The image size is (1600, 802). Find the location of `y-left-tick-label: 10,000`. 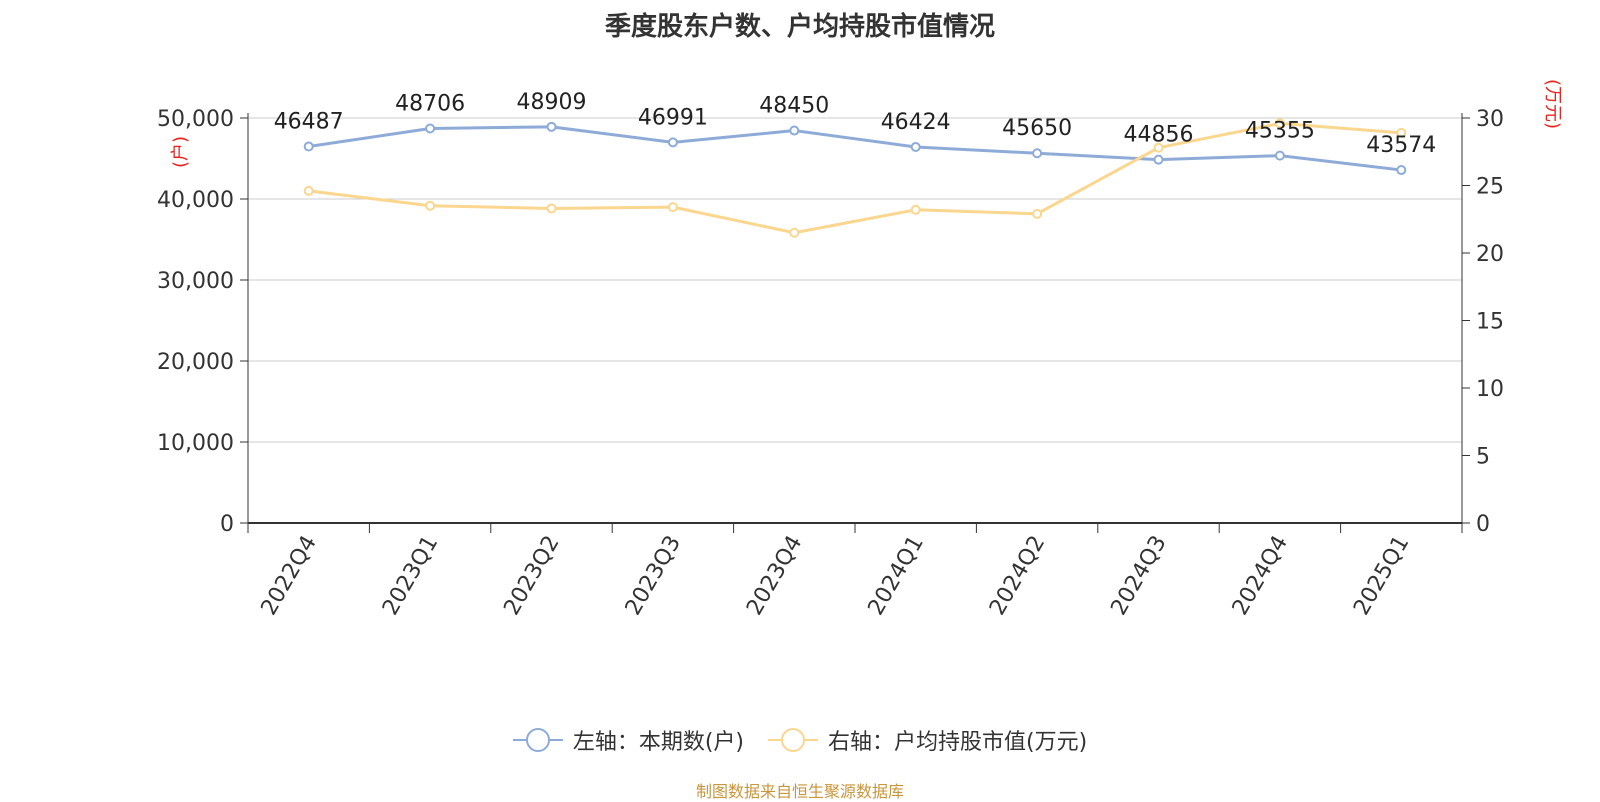

y-left-tick-label: 10,000 is located at coordinates (195, 443).